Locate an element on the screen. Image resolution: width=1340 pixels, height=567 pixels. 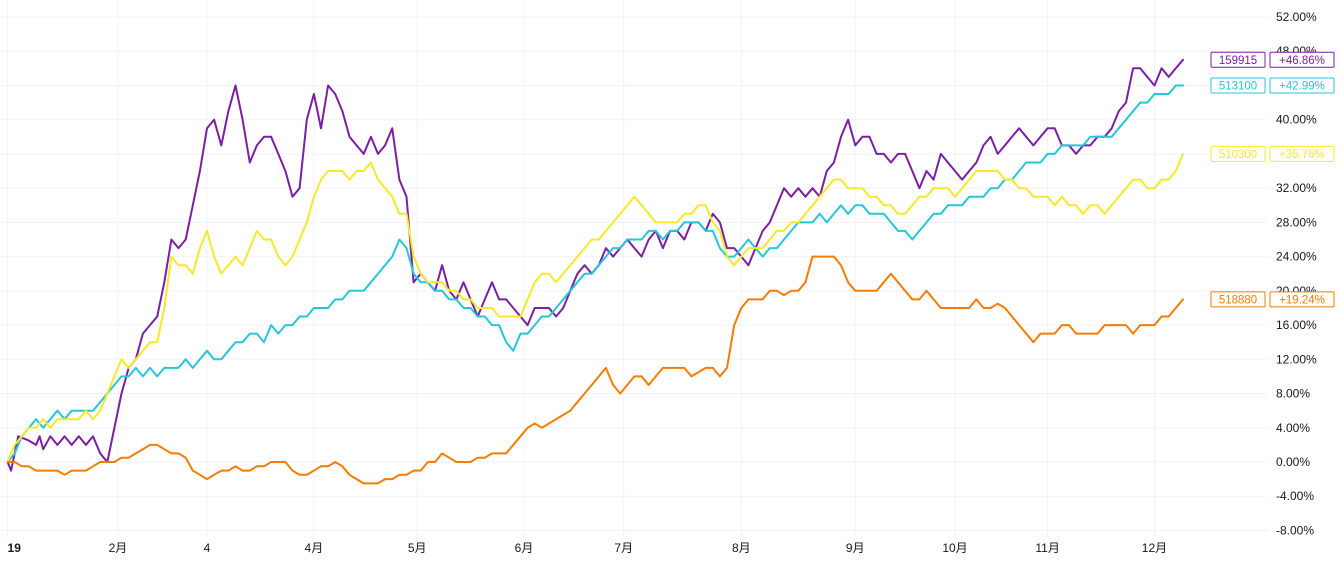
last-value-badge-513100: 513100 +42.99% is located at coordinates (1272, 85).